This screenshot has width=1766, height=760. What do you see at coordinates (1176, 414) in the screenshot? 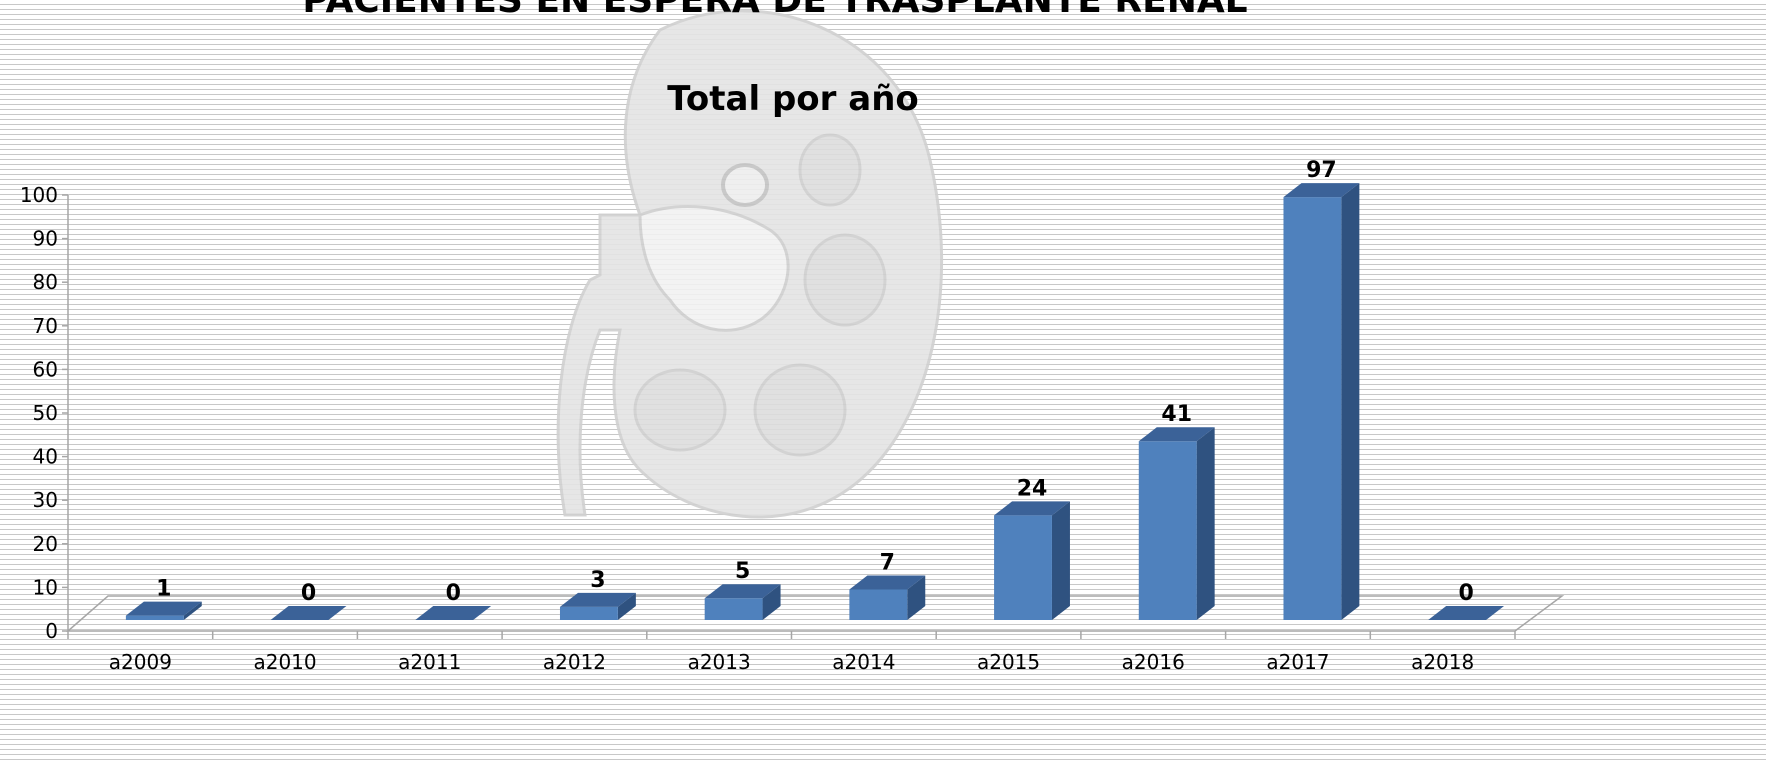
I see `data-label: 41` at bounding box center [1176, 414].